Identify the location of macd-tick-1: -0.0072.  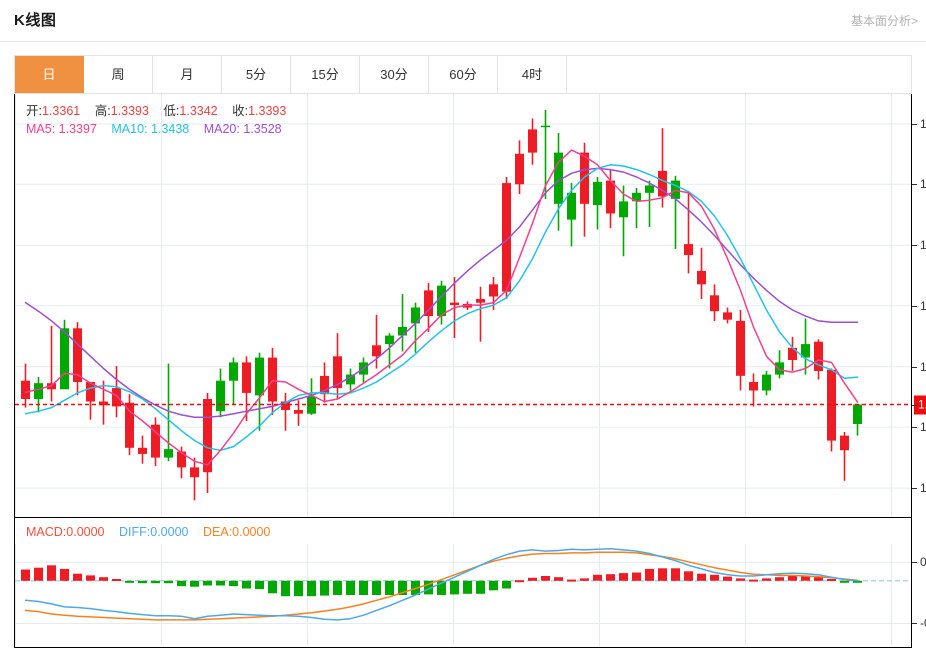
(923, 623).